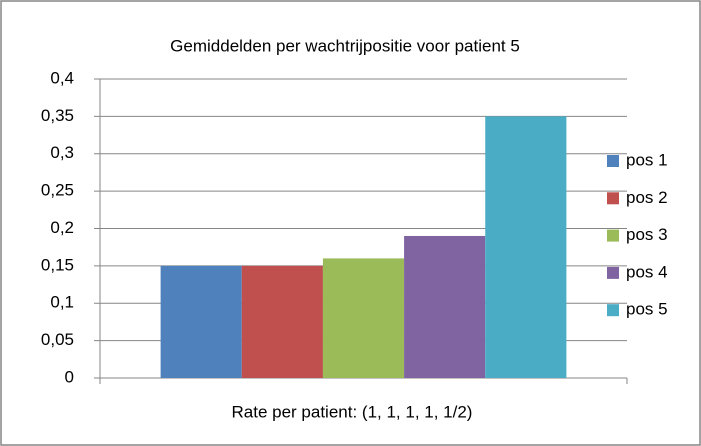 This screenshot has height=446, width=701. Describe the element at coordinates (62, 152) in the screenshot. I see `y-tick-label: 0,3` at that location.